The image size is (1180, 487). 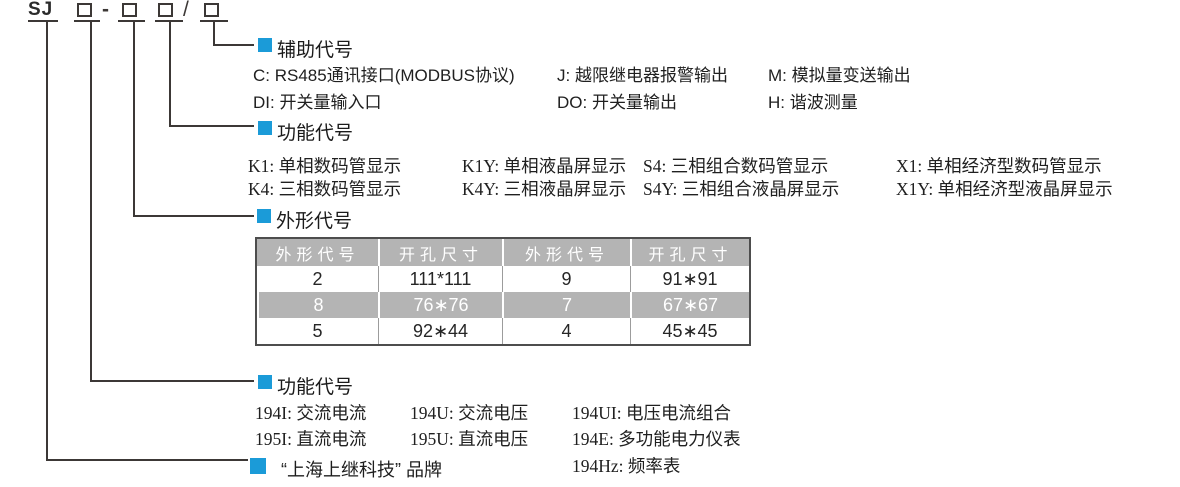 I want to click on connector-line-function-display, so click(x=211, y=74).